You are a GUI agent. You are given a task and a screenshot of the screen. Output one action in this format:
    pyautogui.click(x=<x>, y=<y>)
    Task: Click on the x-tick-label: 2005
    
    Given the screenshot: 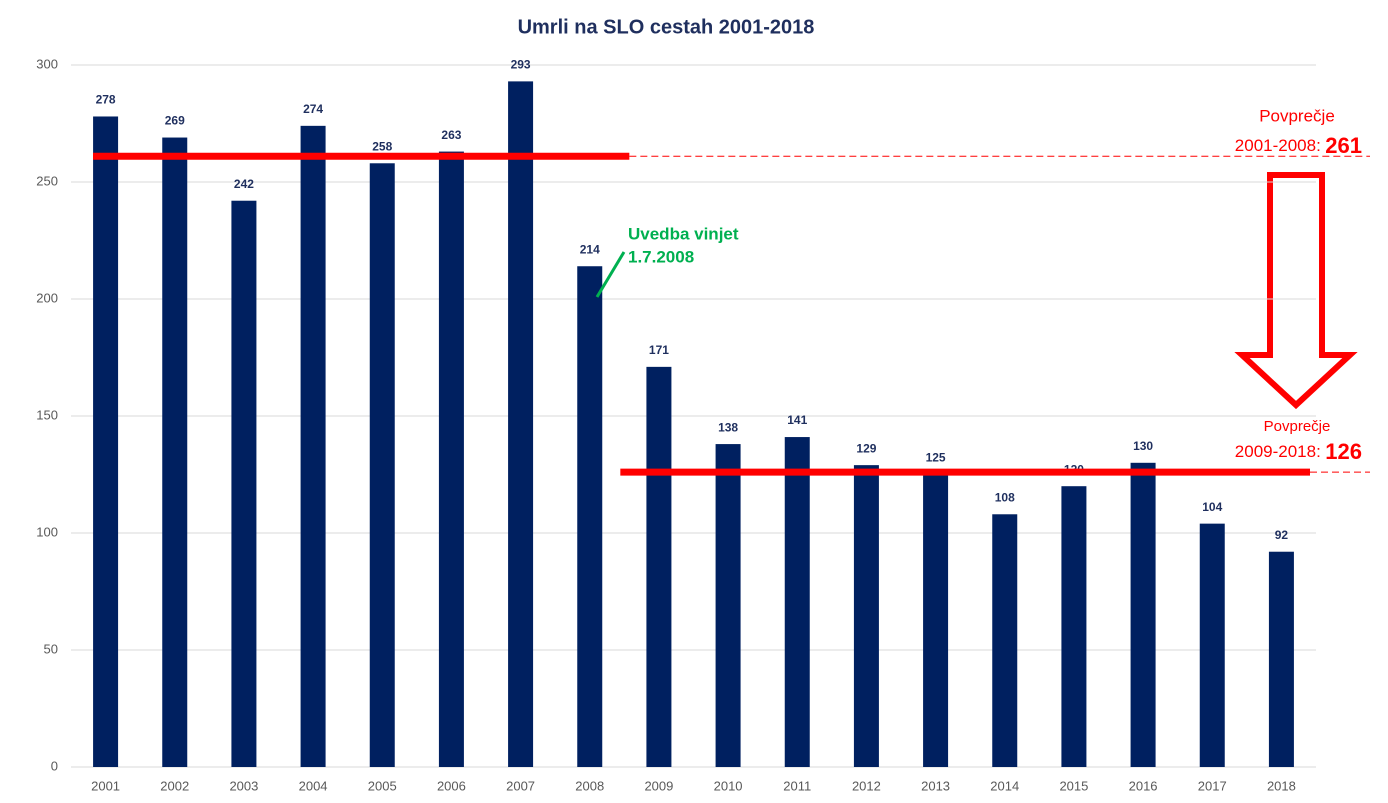 What is the action you would take?
    pyautogui.click(x=382, y=785)
    